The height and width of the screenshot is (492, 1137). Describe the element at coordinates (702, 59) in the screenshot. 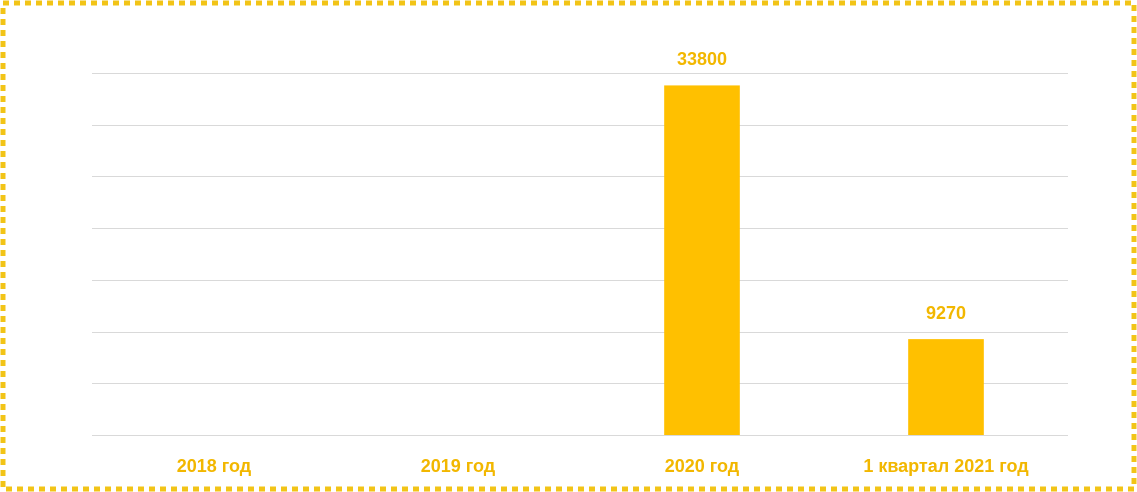

I see `data-label: 33800` at that location.